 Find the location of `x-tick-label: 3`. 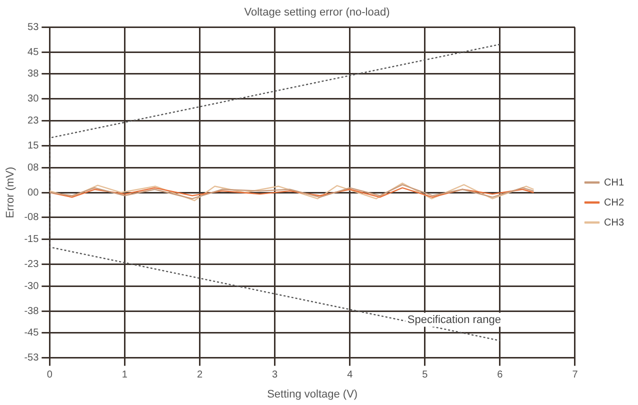

x-tick-label: 3 is located at coordinates (275, 375).